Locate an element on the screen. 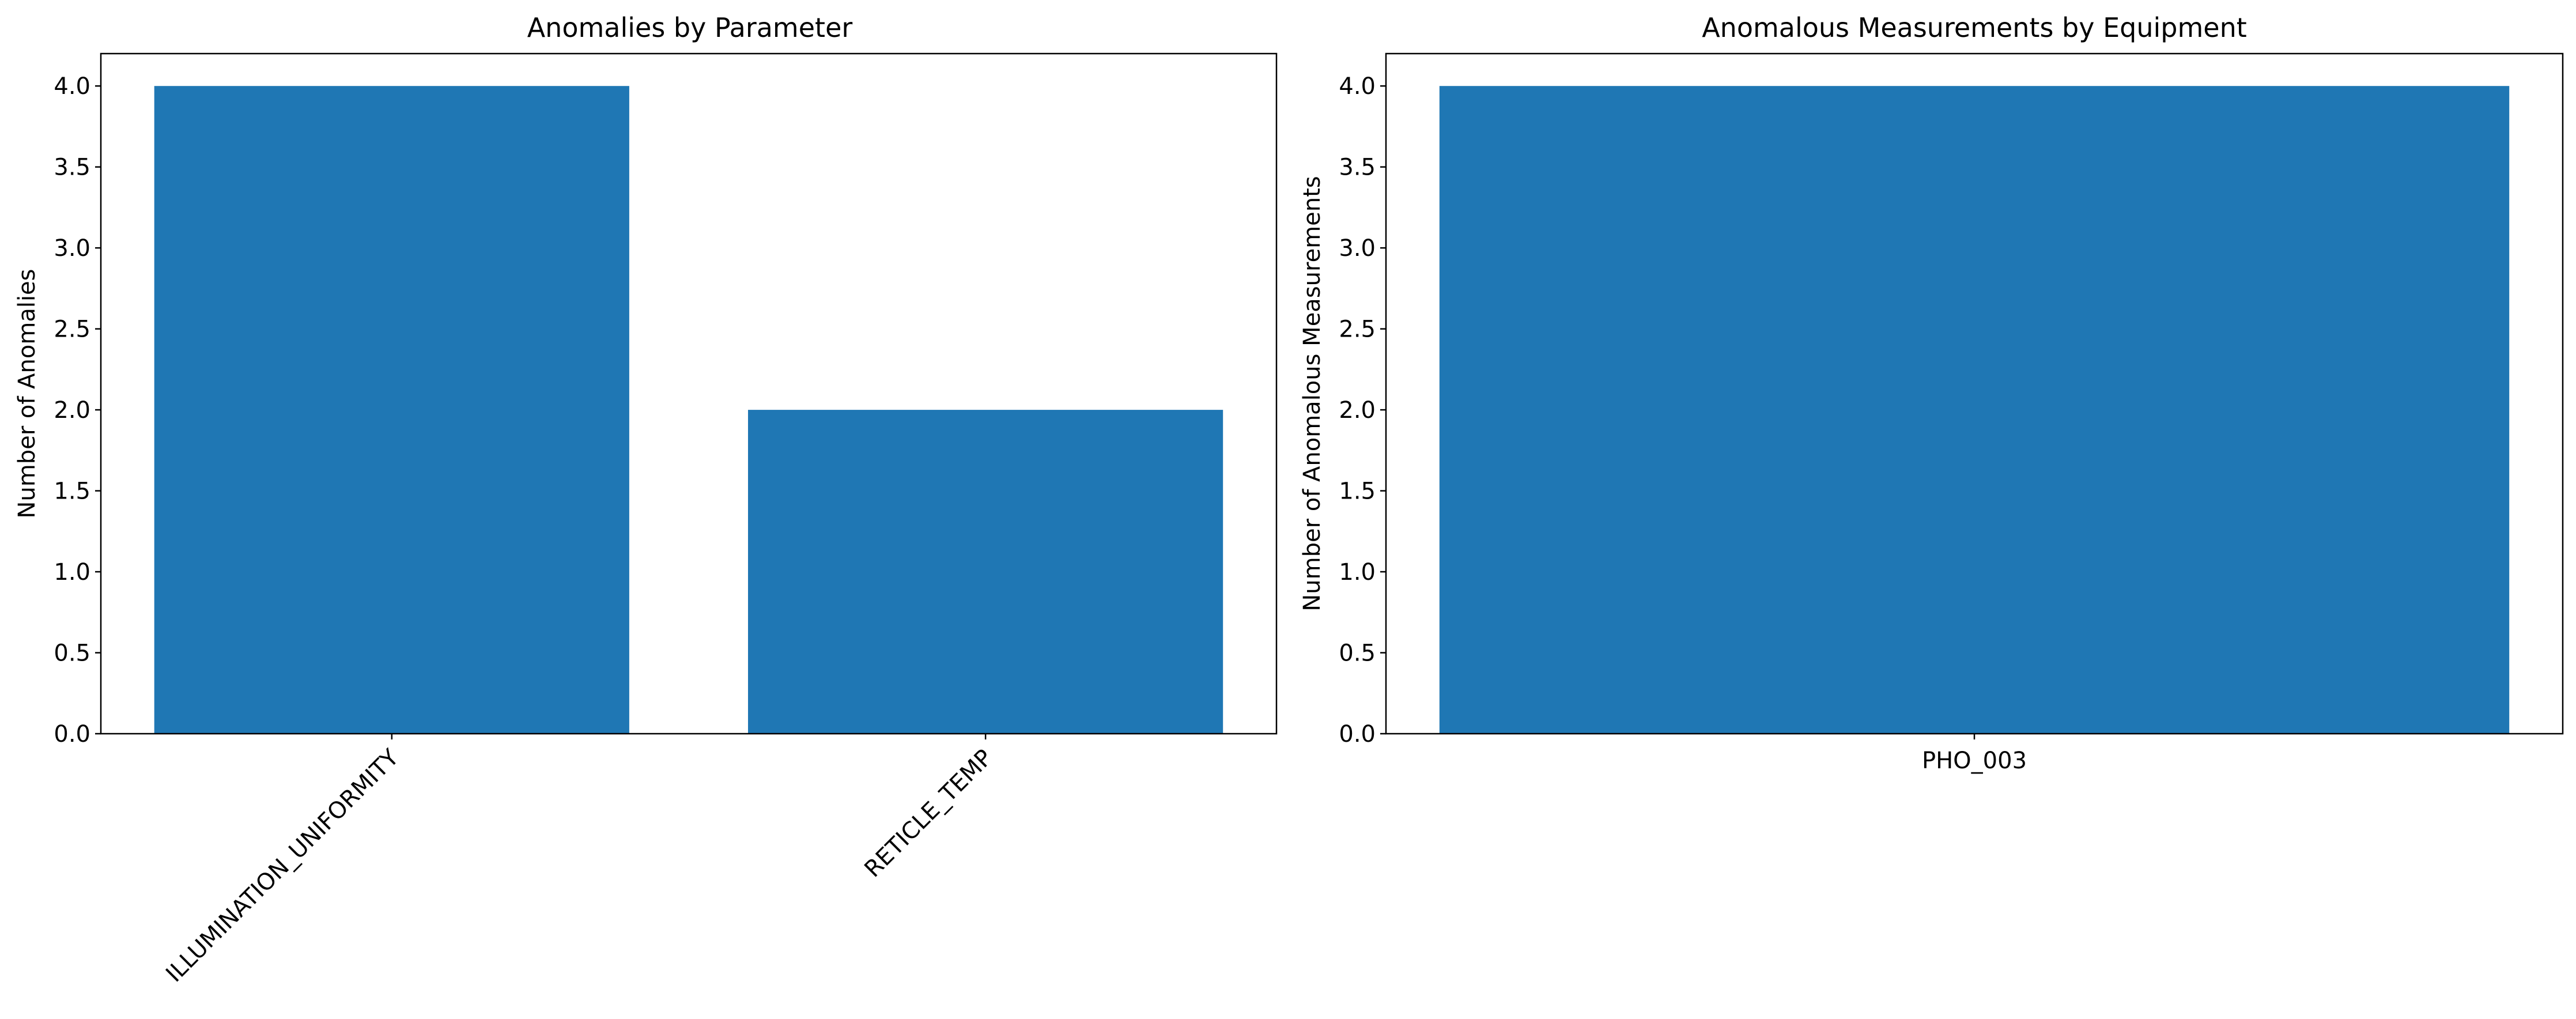  y-axis-label: Number of Anomalies is located at coordinates (27, 393).